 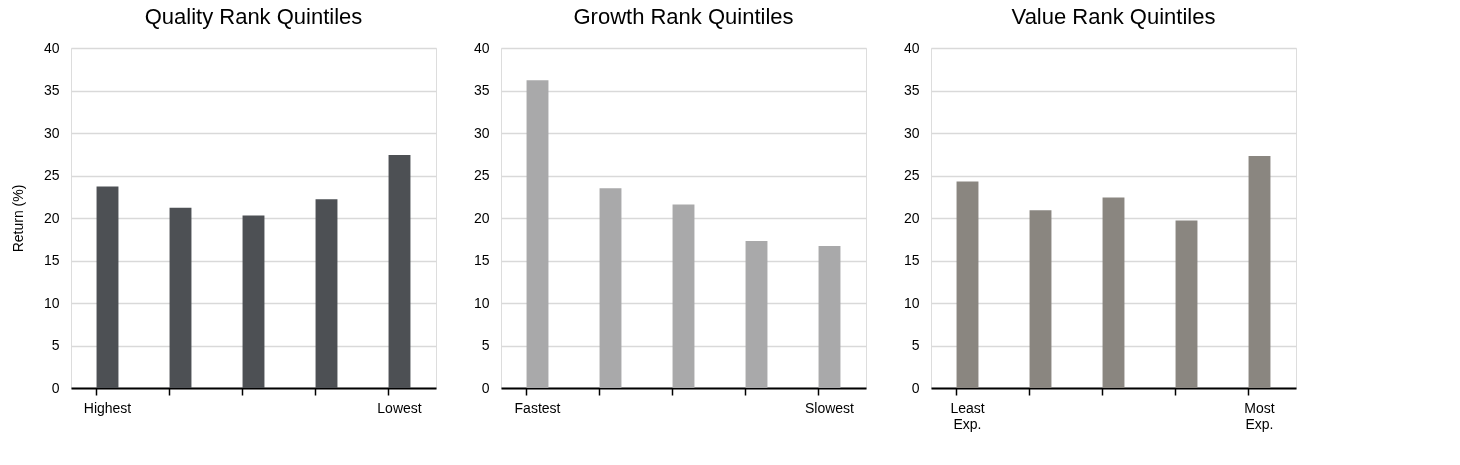 I want to click on x-tick-label: Most Exp., so click(x=1259, y=415).